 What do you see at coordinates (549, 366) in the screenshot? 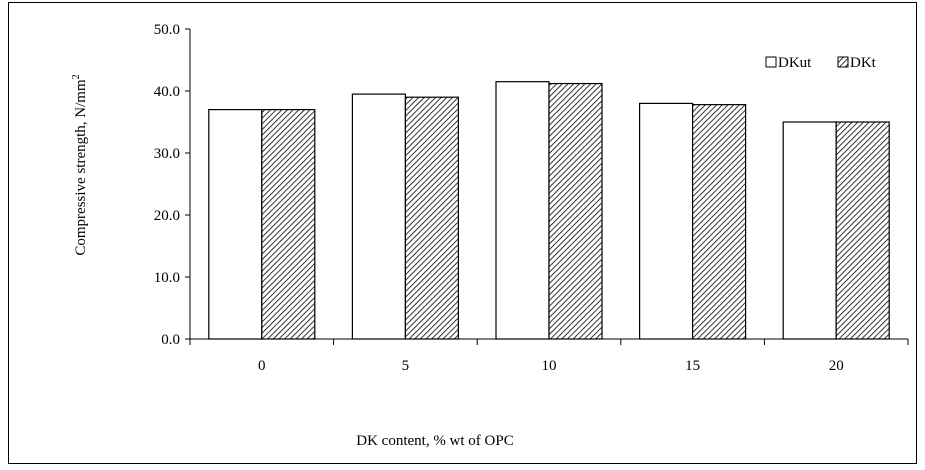
I see `x-tick-label: 10` at bounding box center [549, 366].